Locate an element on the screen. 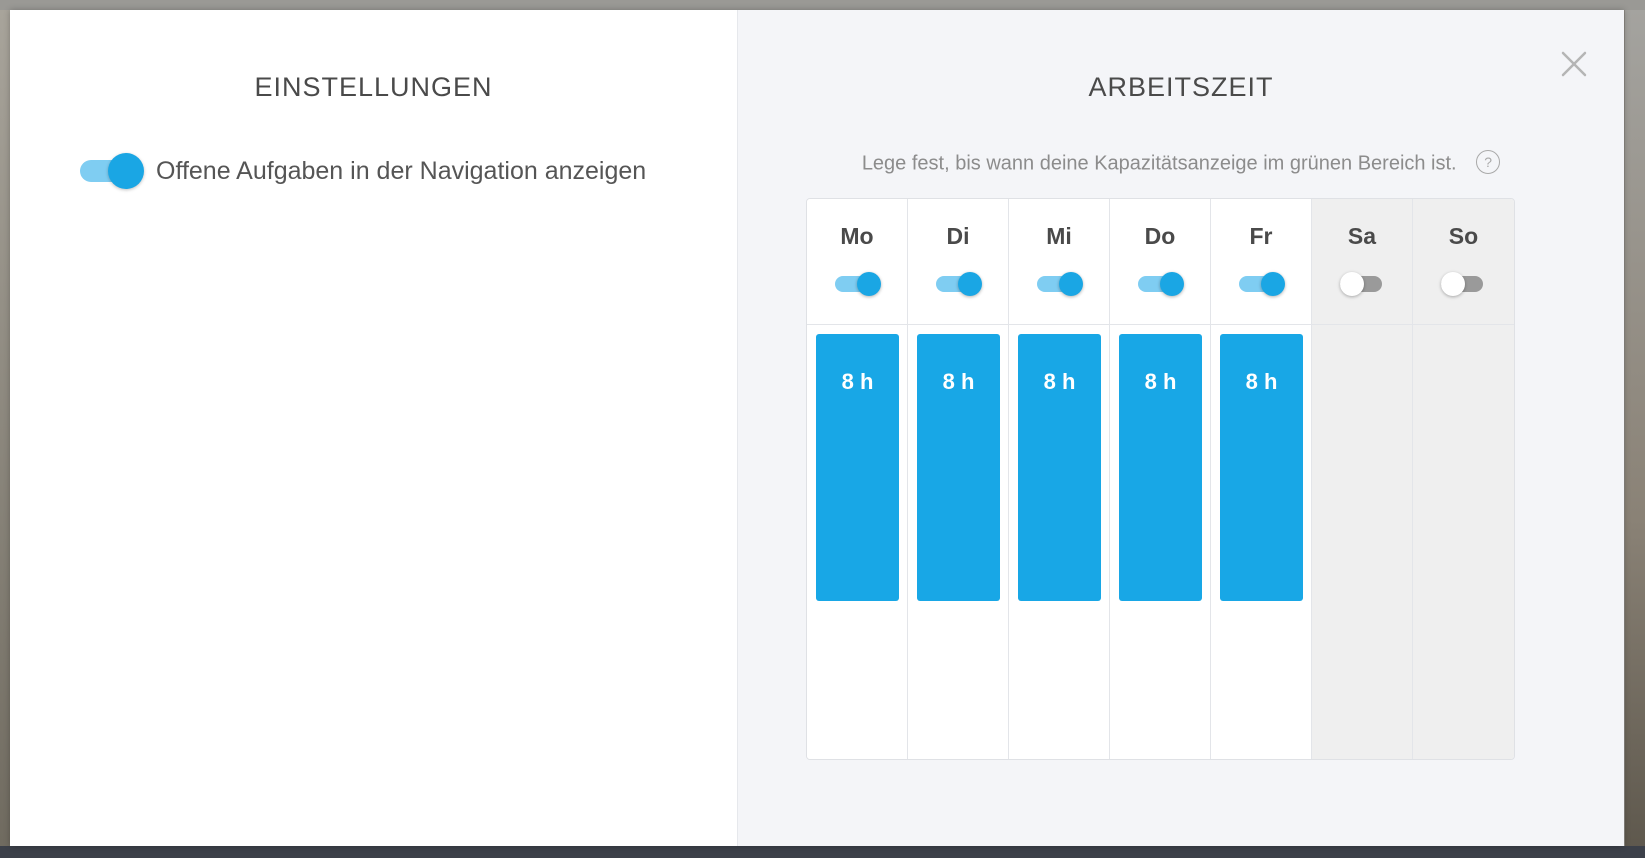 The image size is (1645, 858). worktime-title: ARBEITSZEIT is located at coordinates (1181, 87).